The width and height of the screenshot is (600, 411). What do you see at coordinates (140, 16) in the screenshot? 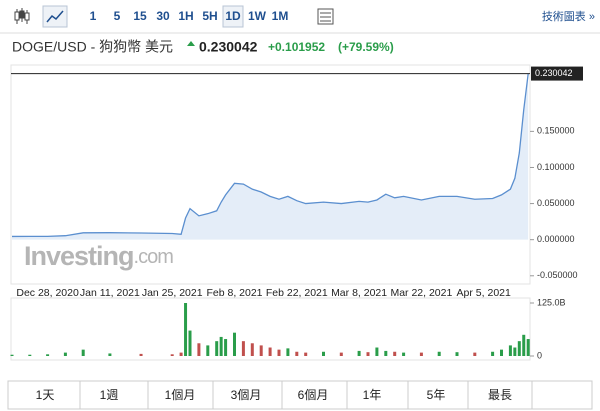
I see `interval-button: 15` at bounding box center [140, 16].